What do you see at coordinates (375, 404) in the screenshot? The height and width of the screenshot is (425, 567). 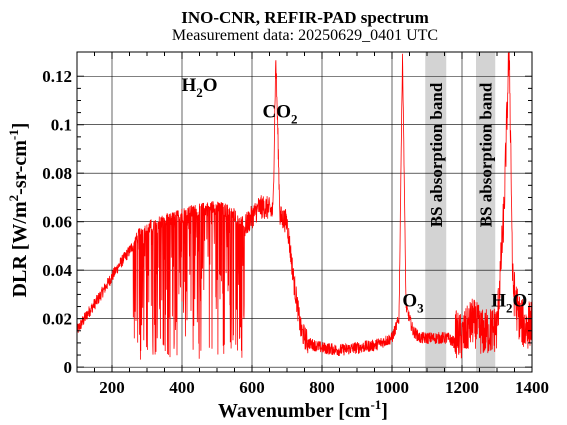 I see `x-axis-label-sup: -1` at bounding box center [375, 404].